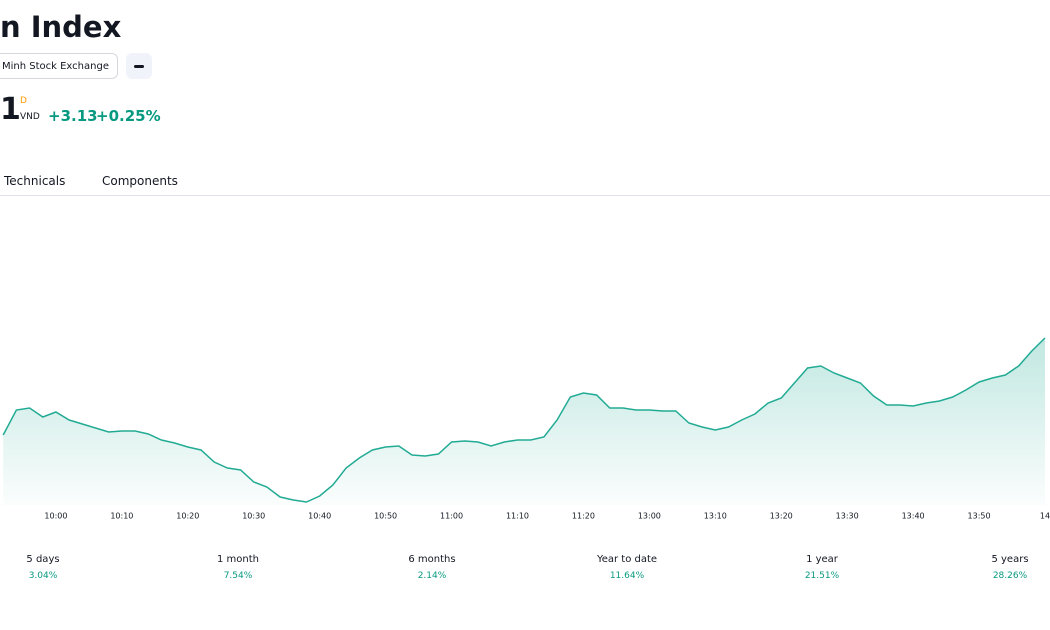 The height and width of the screenshot is (630, 1050). I want to click on x-tick-label: 11:00, so click(451, 516).